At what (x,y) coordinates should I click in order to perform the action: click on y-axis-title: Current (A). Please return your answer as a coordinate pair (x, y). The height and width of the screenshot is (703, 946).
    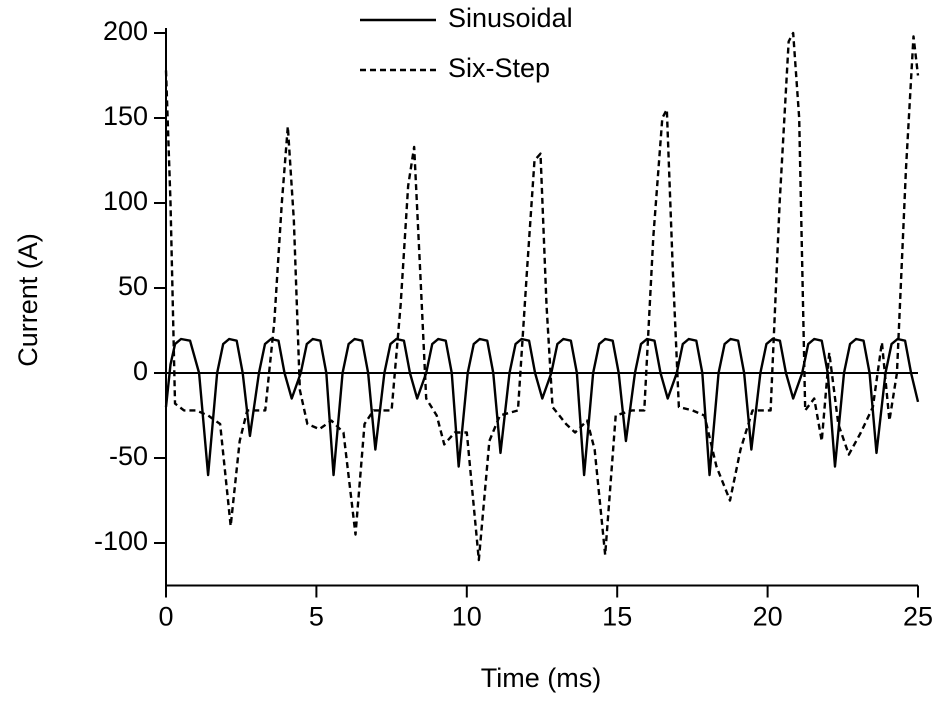
    Looking at the image, I should click on (28, 300).